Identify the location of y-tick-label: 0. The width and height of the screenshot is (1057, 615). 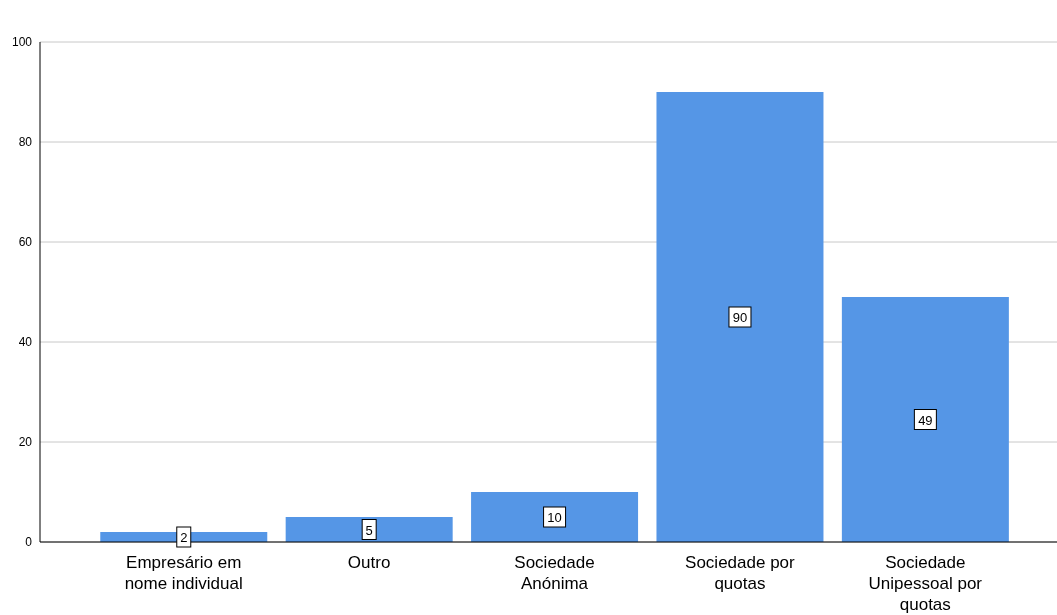
(29, 542).